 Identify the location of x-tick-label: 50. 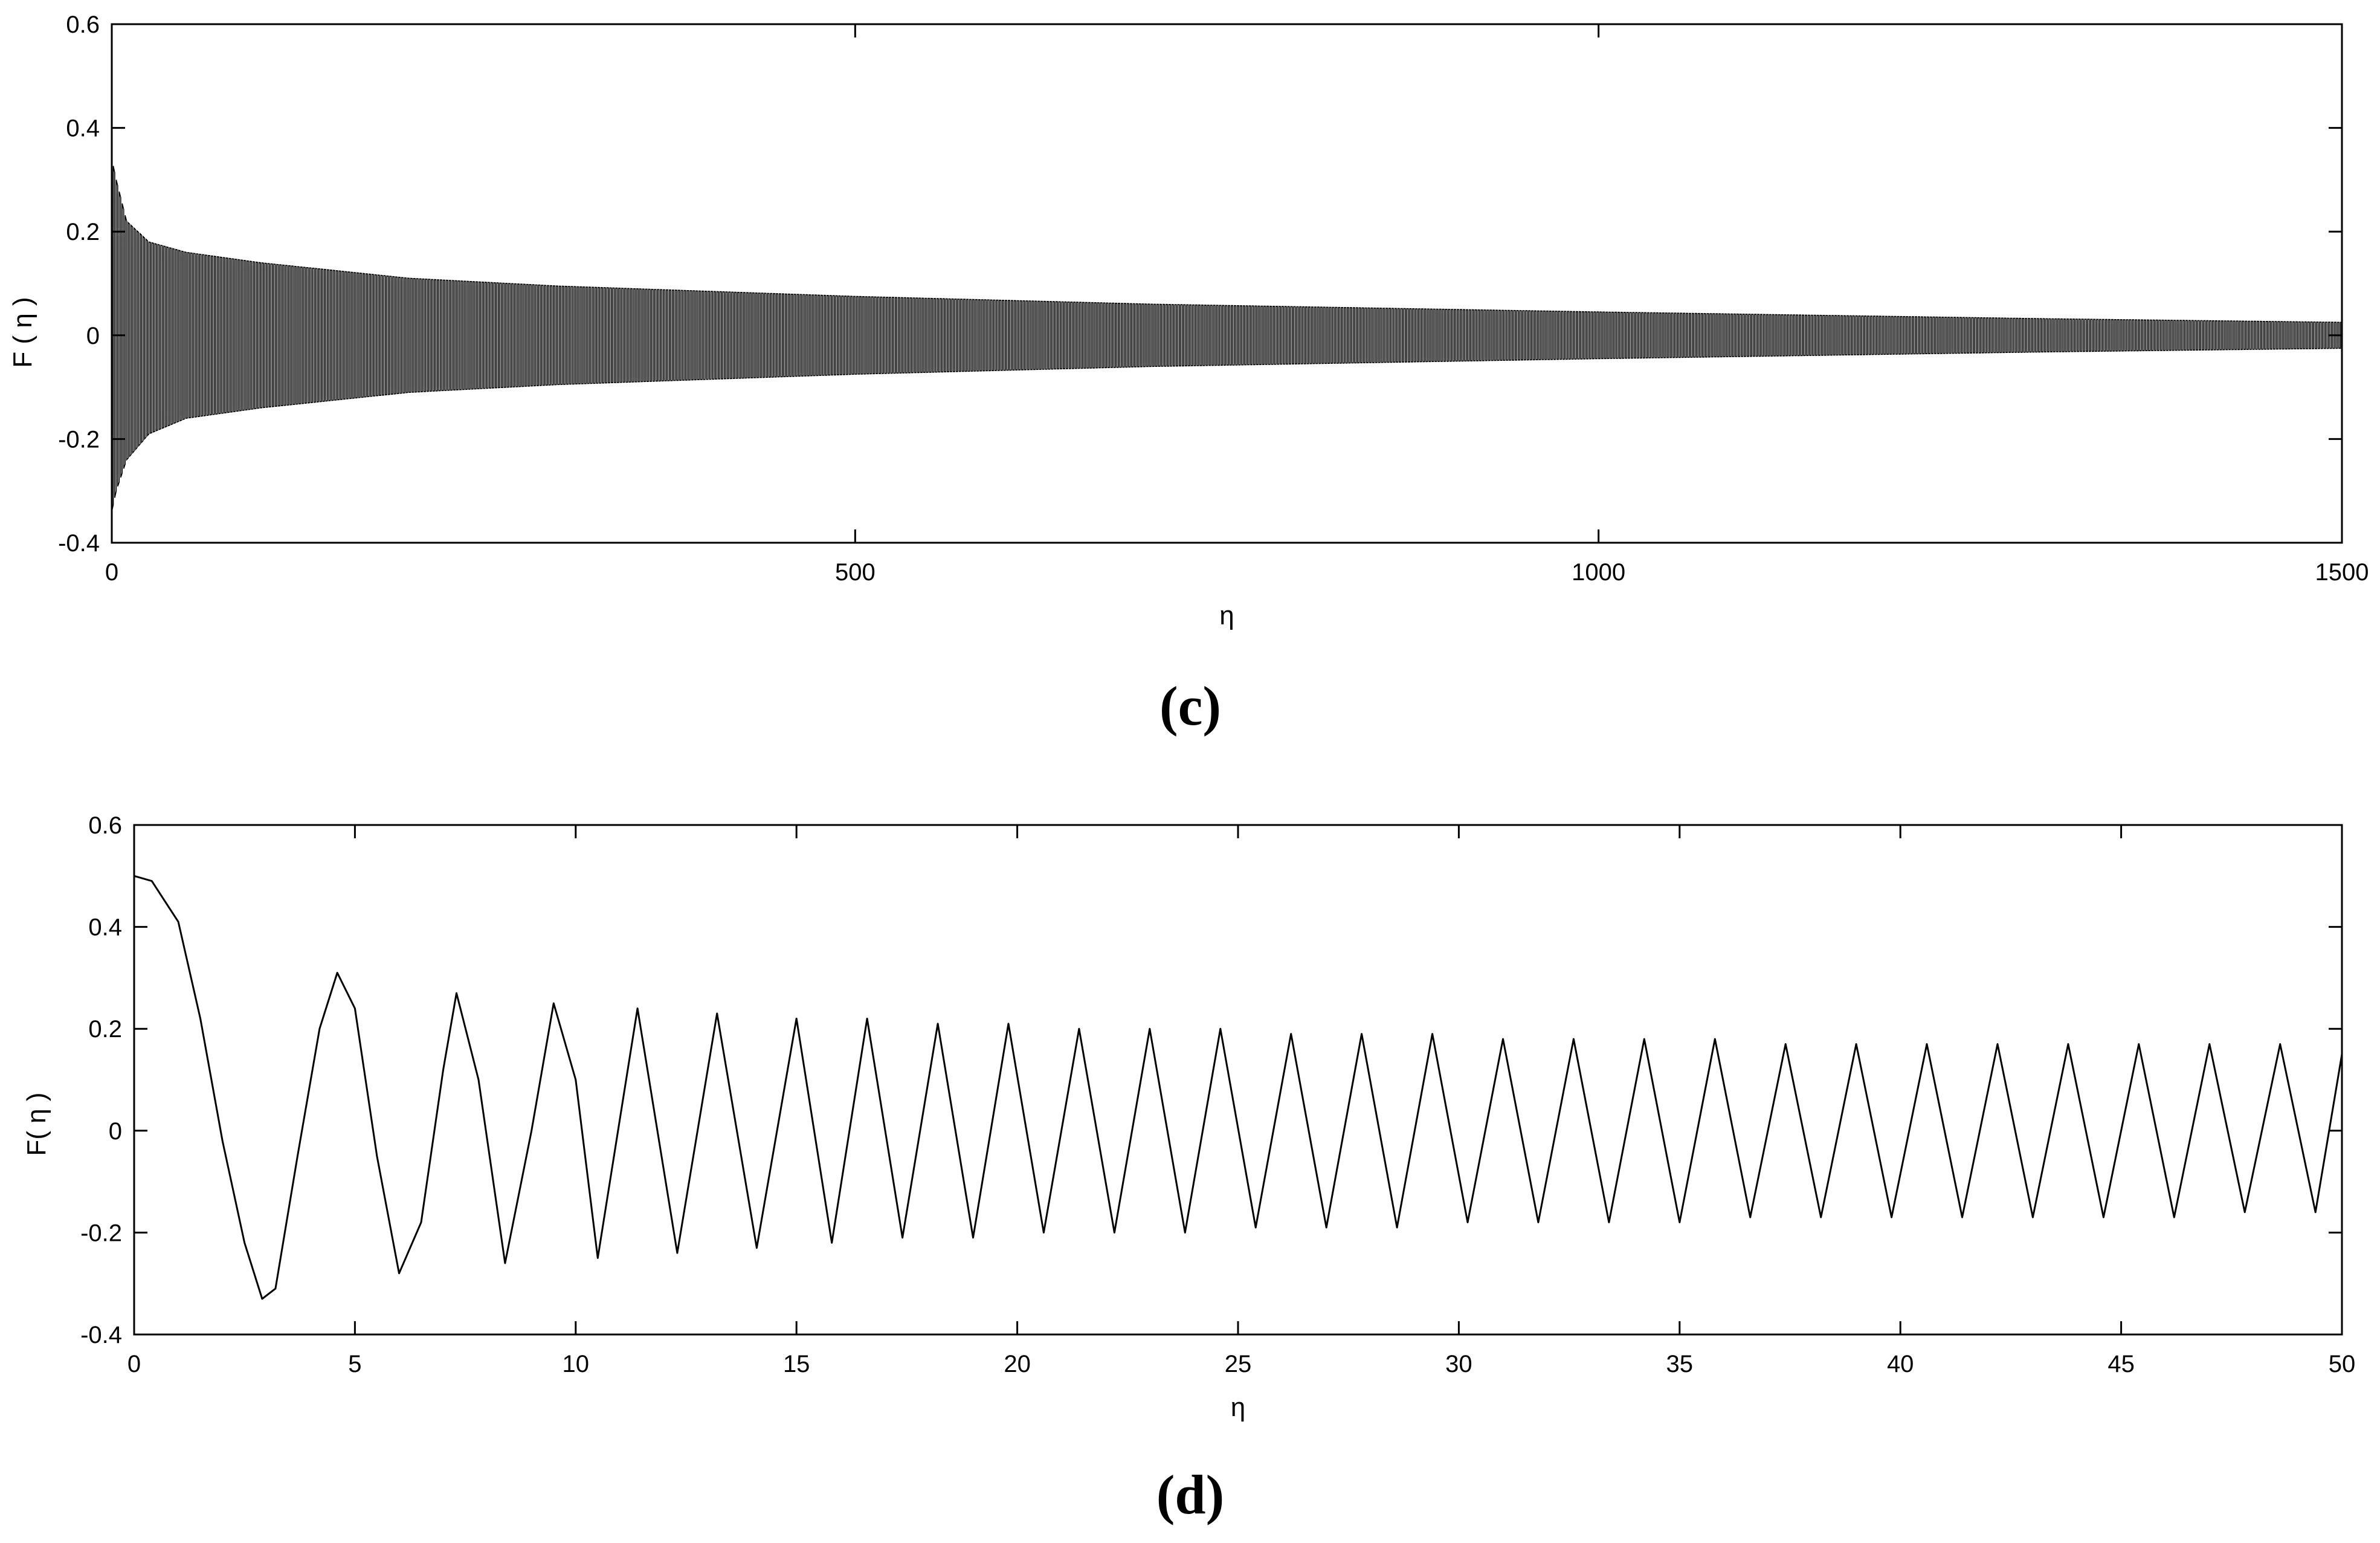
(2342, 1364).